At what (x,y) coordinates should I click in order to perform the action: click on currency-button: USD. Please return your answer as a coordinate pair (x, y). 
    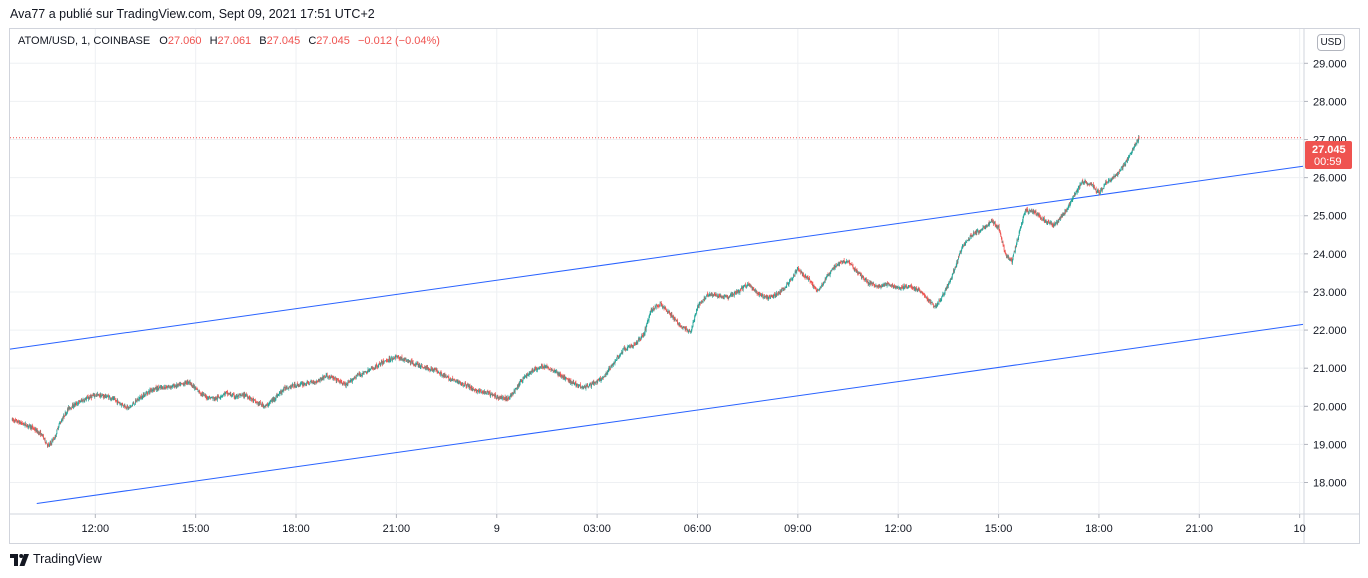
    Looking at the image, I should click on (1331, 42).